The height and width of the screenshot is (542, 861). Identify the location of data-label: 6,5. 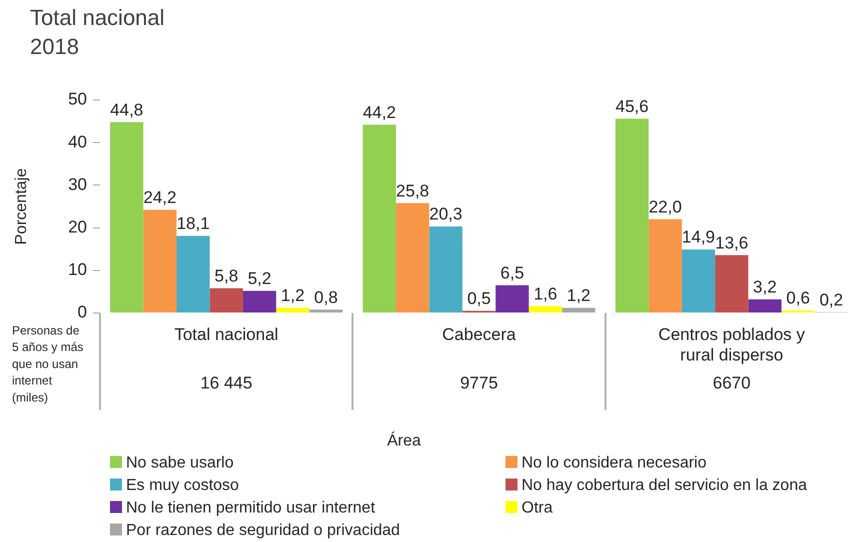
(512, 272).